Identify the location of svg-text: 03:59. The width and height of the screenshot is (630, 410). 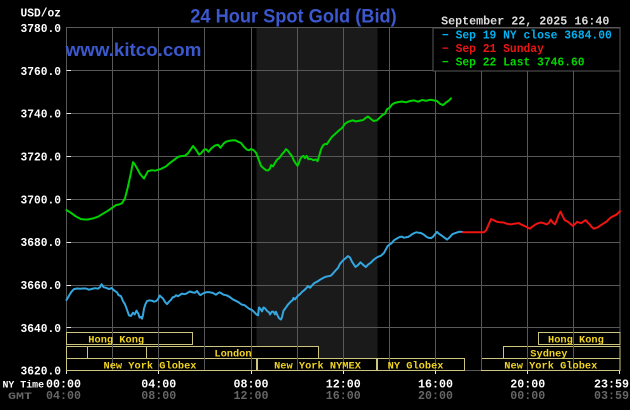
(611, 396).